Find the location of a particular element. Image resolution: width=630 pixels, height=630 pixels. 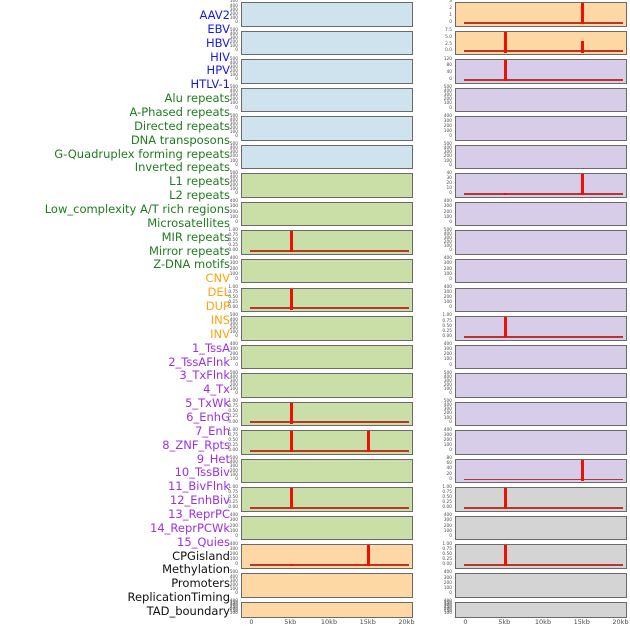

panel-3-txflnk is located at coordinates (541, 128).